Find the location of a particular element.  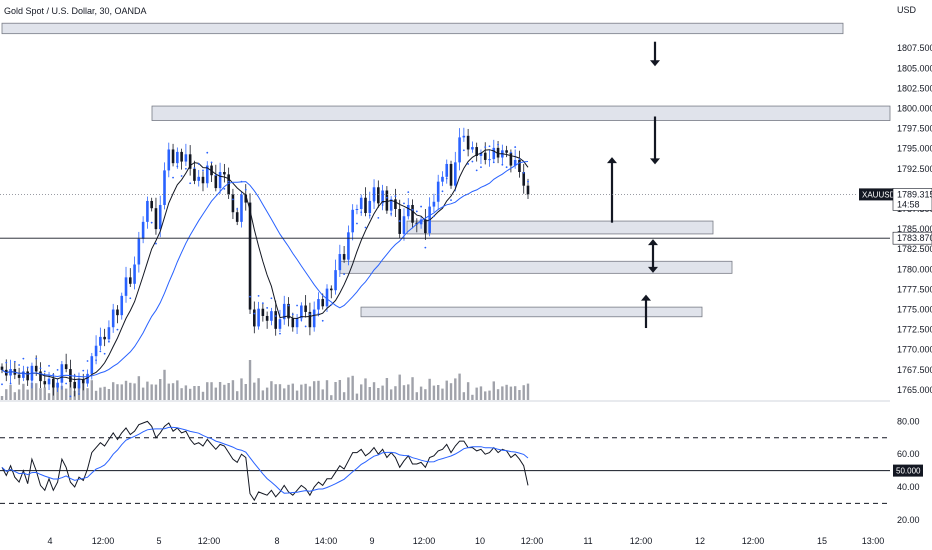

countdown-label: 14:58 is located at coordinates (908, 204).